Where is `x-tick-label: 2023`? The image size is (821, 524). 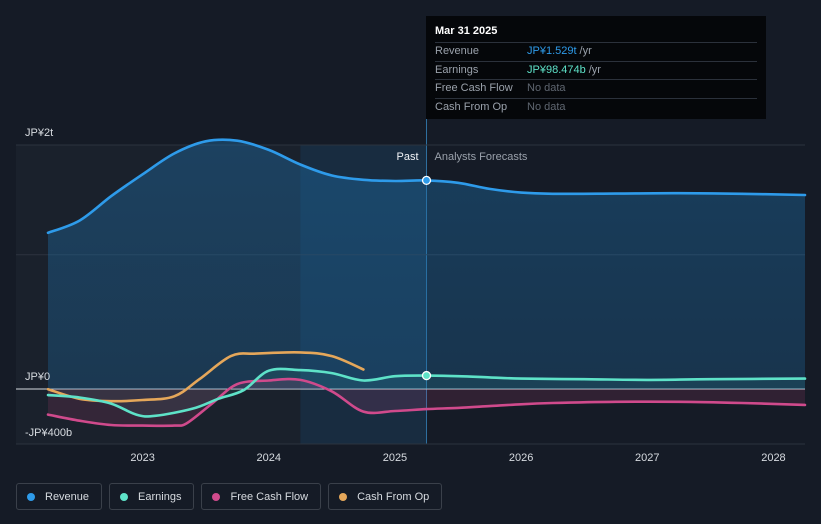 x-tick-label: 2023 is located at coordinates (142, 458).